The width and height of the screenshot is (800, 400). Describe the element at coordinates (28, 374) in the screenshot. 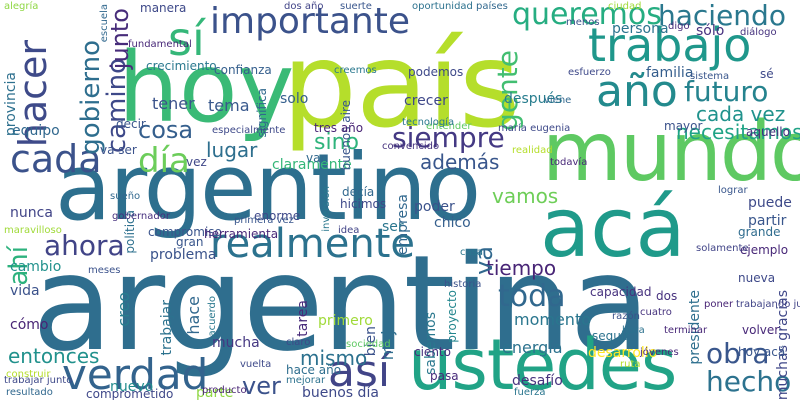

I see `word: construir` at that location.